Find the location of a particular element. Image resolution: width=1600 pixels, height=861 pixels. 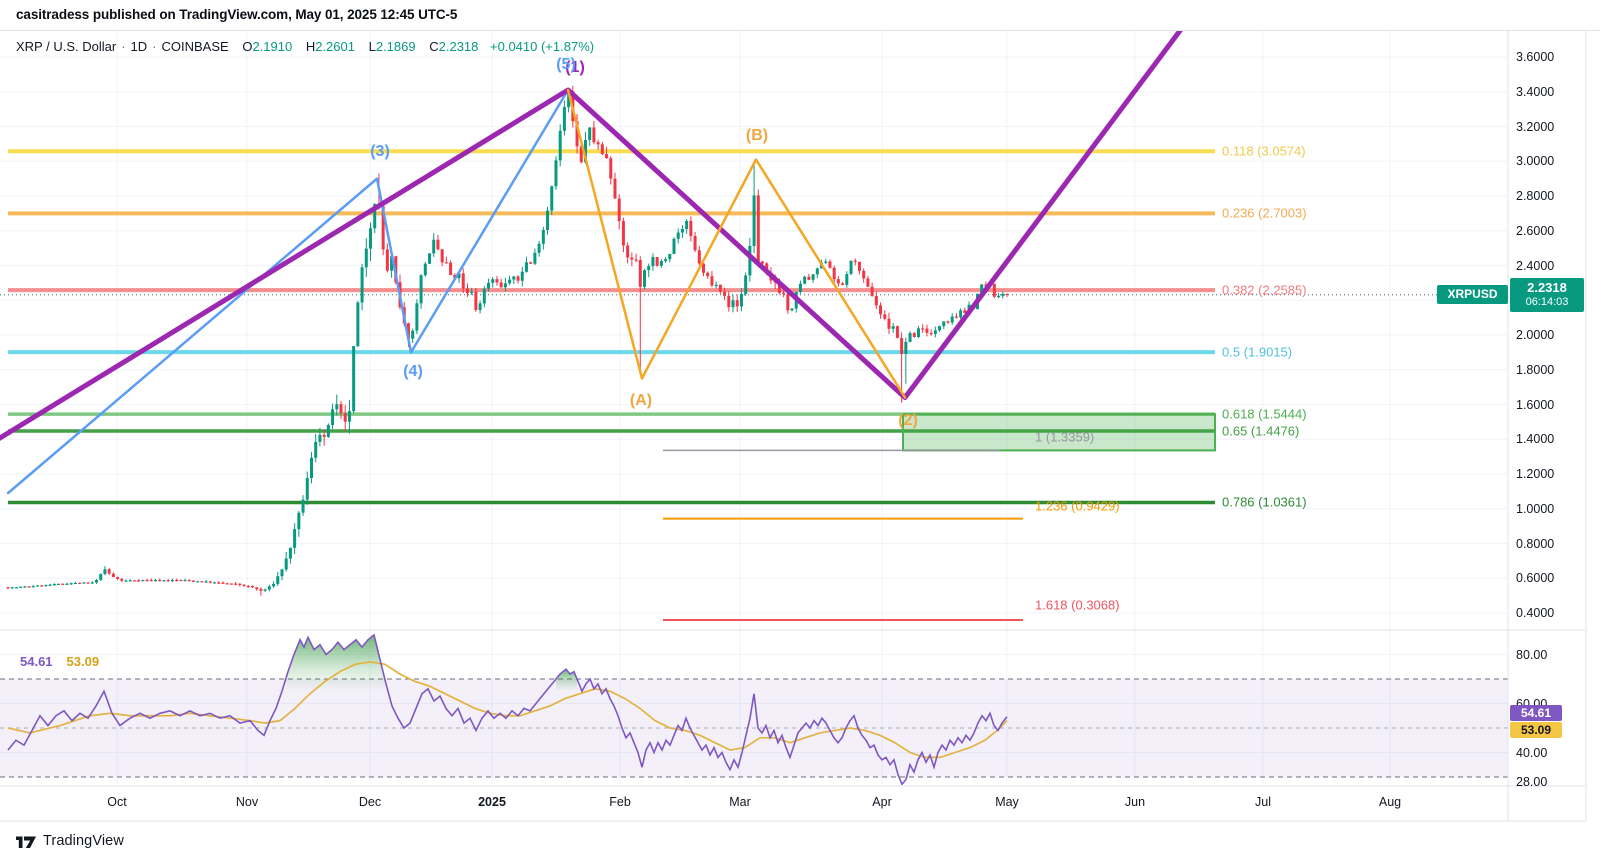

interval-label: 1D is located at coordinates (139, 46).